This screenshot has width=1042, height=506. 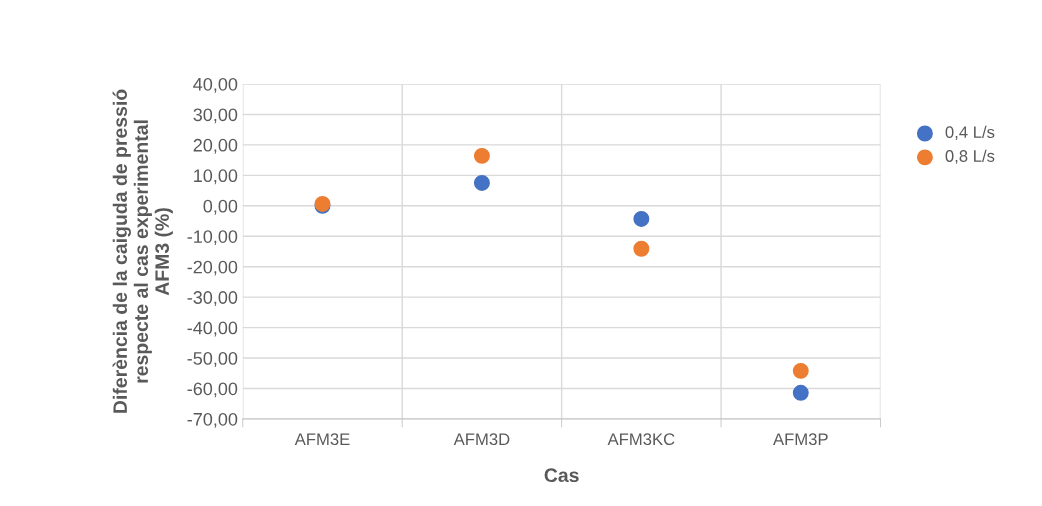 I want to click on legend-label: 0,8 L/s, so click(x=970, y=156).